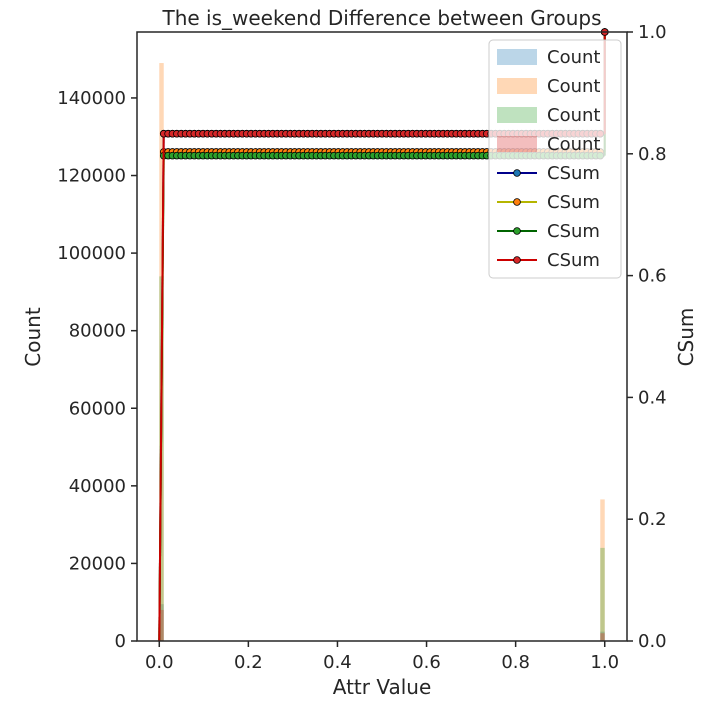  What do you see at coordinates (159, 662) in the screenshot?
I see `x-tick-label: 0.0` at bounding box center [159, 662].